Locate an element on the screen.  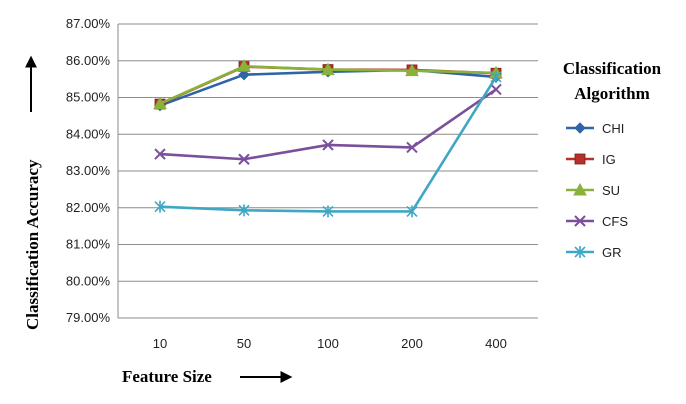
legend-item-chi: CHI is located at coordinates (595, 128).